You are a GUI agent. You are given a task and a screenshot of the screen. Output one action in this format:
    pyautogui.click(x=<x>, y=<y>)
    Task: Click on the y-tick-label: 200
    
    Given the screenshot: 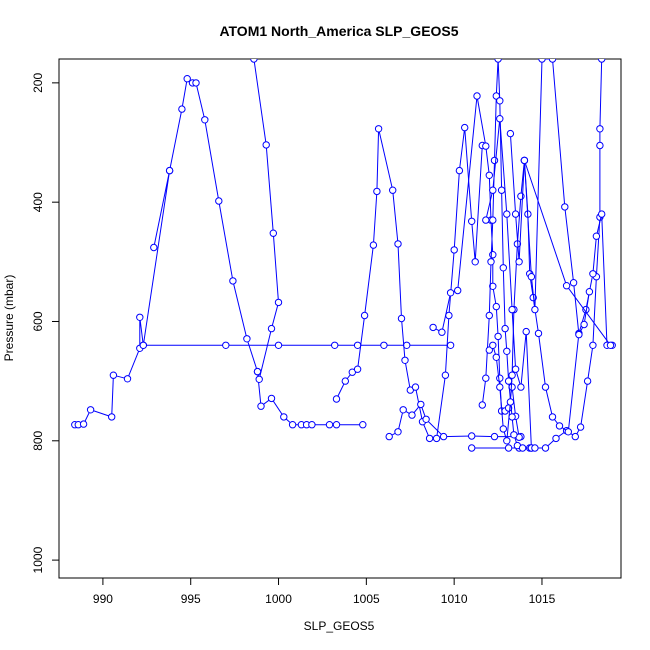 What is the action you would take?
    pyautogui.click(x=38, y=83)
    